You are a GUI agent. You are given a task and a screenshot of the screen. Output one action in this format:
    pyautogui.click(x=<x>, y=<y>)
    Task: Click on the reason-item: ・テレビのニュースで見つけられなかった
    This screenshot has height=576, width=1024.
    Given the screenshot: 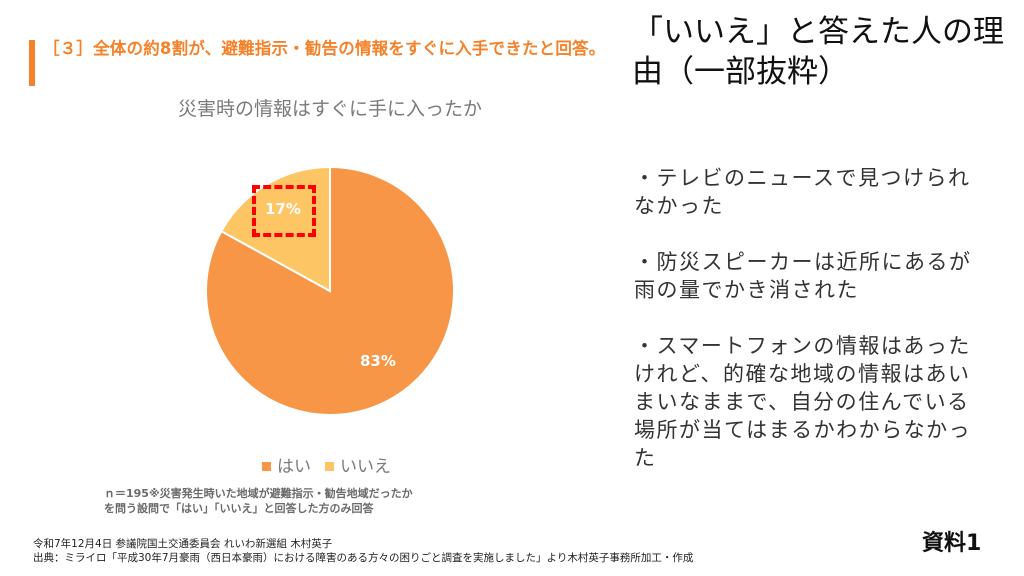 What is the action you would take?
    pyautogui.click(x=802, y=192)
    